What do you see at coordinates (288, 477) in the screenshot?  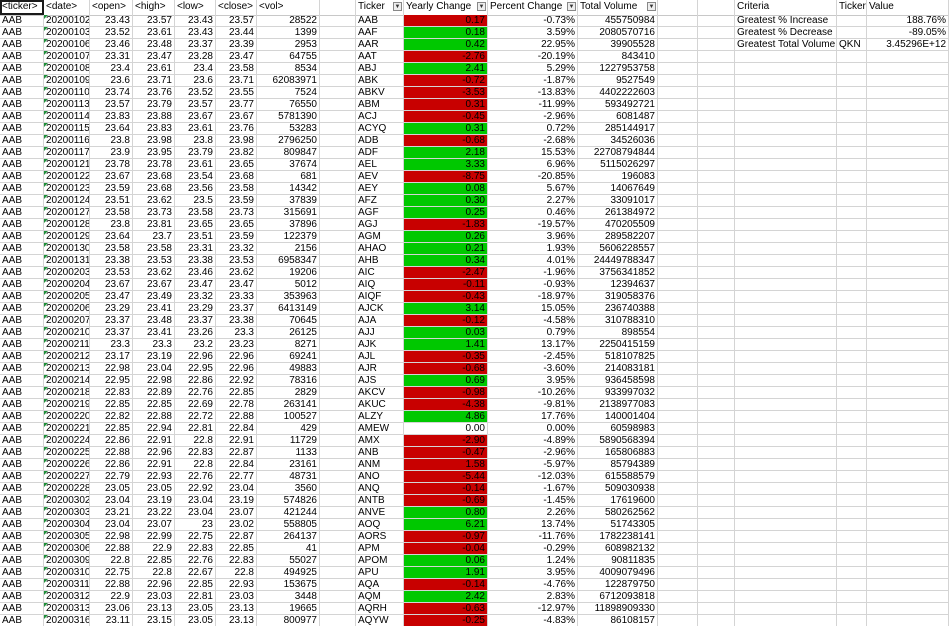 I see `cell-vol: 48731` at bounding box center [288, 477].